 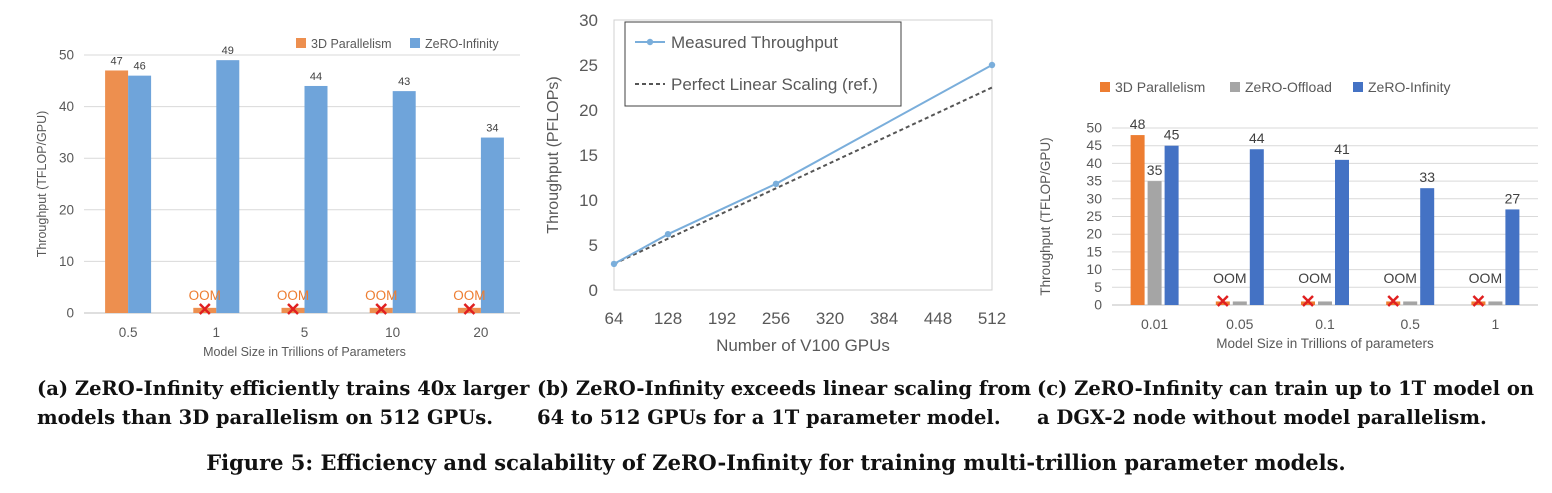 I want to click on x-axis-title: Model Size in Trillions of Parameters, so click(x=304, y=352).